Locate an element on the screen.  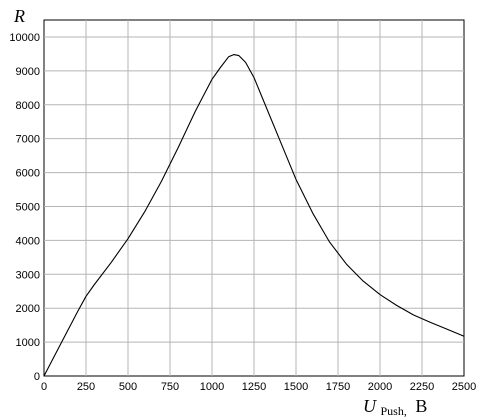
x-tick-label: 1250 is located at coordinates (254, 387).